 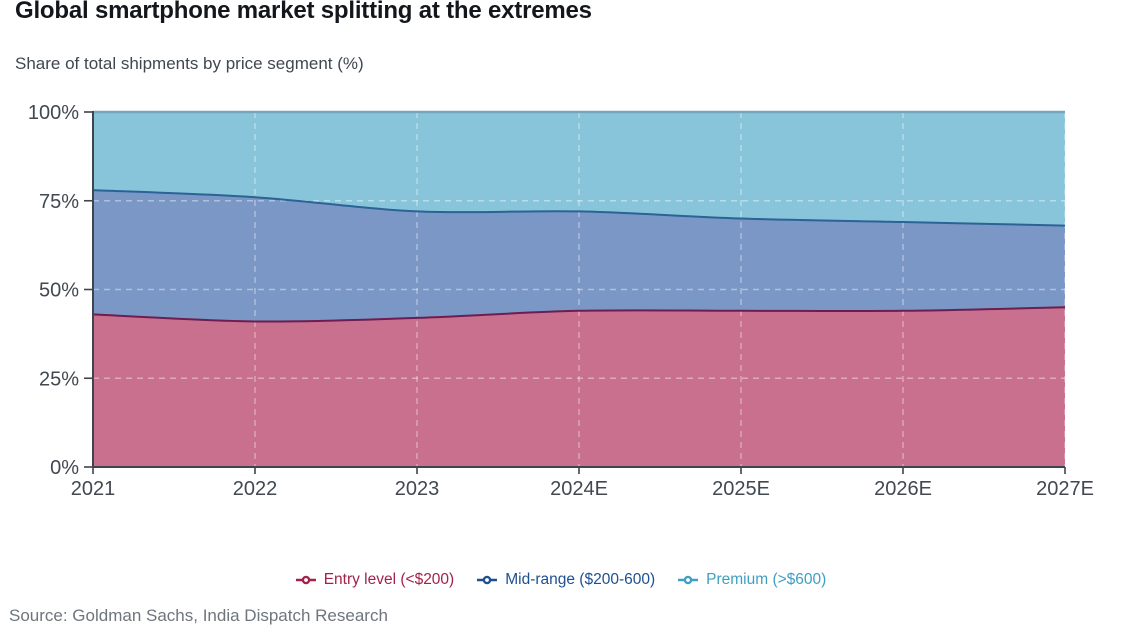 I want to click on x-tick-label: 2026E, so click(x=903, y=489).